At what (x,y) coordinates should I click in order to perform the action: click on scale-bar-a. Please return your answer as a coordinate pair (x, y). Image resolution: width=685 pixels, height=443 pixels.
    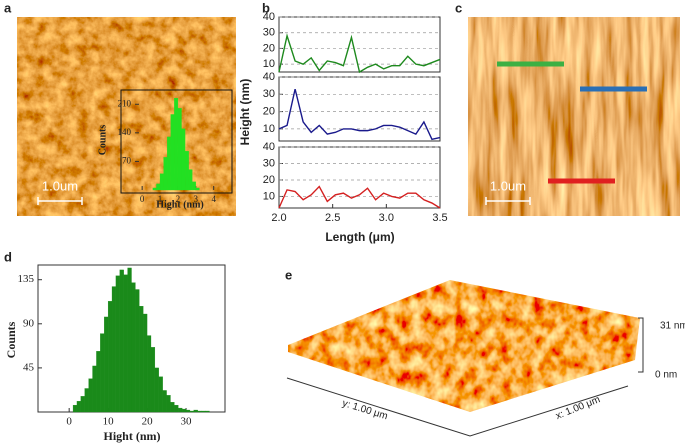
    Looking at the image, I should click on (60, 201).